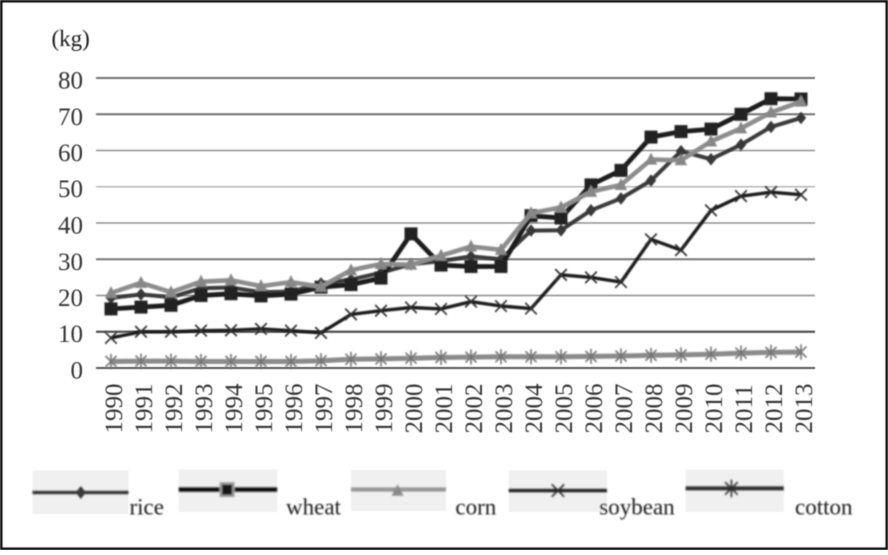  What do you see at coordinates (314, 507) in the screenshot?
I see `svg-text: wheat` at bounding box center [314, 507].